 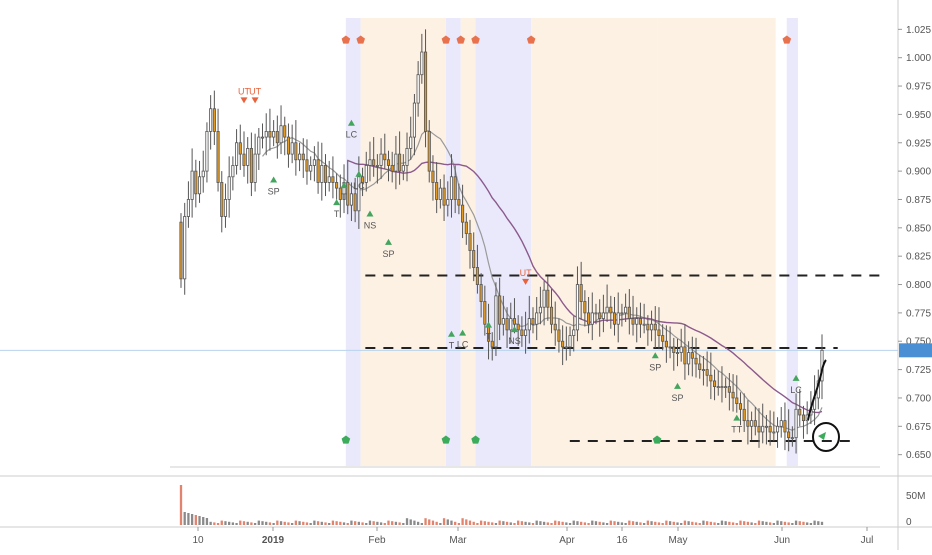 I want to click on annotation-label-6: LC, so click(x=359, y=186).